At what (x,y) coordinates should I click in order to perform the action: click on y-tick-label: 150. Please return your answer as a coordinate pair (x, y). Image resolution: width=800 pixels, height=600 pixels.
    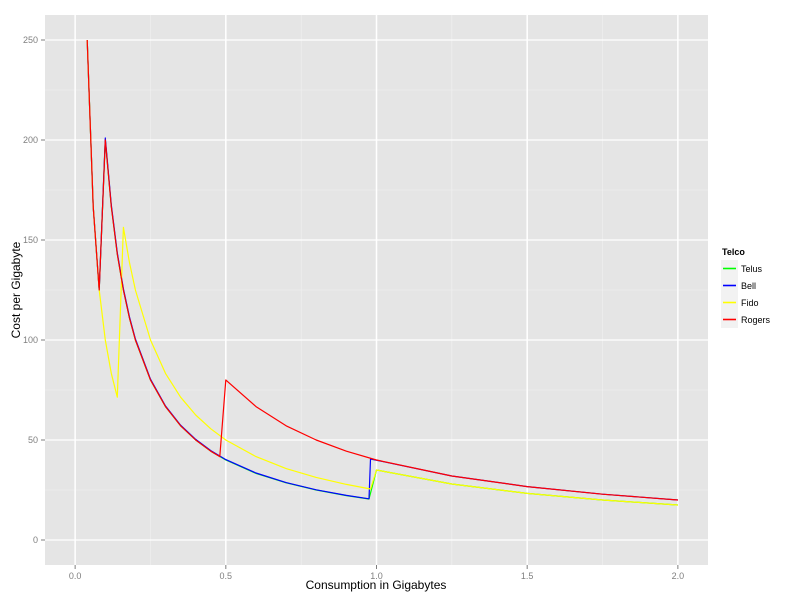
    Looking at the image, I should click on (30, 240).